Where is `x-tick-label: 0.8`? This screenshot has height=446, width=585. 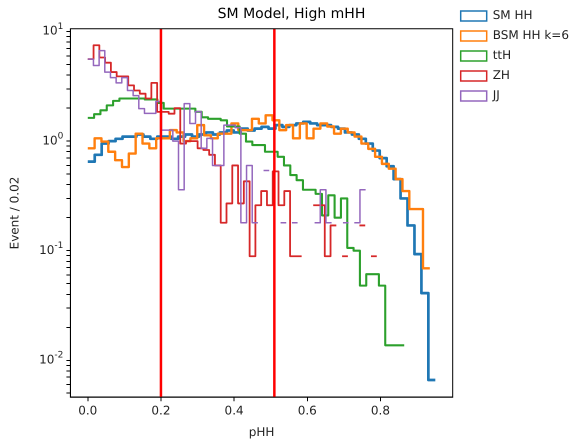
x-tick-label: 0.8 is located at coordinates (380, 411).